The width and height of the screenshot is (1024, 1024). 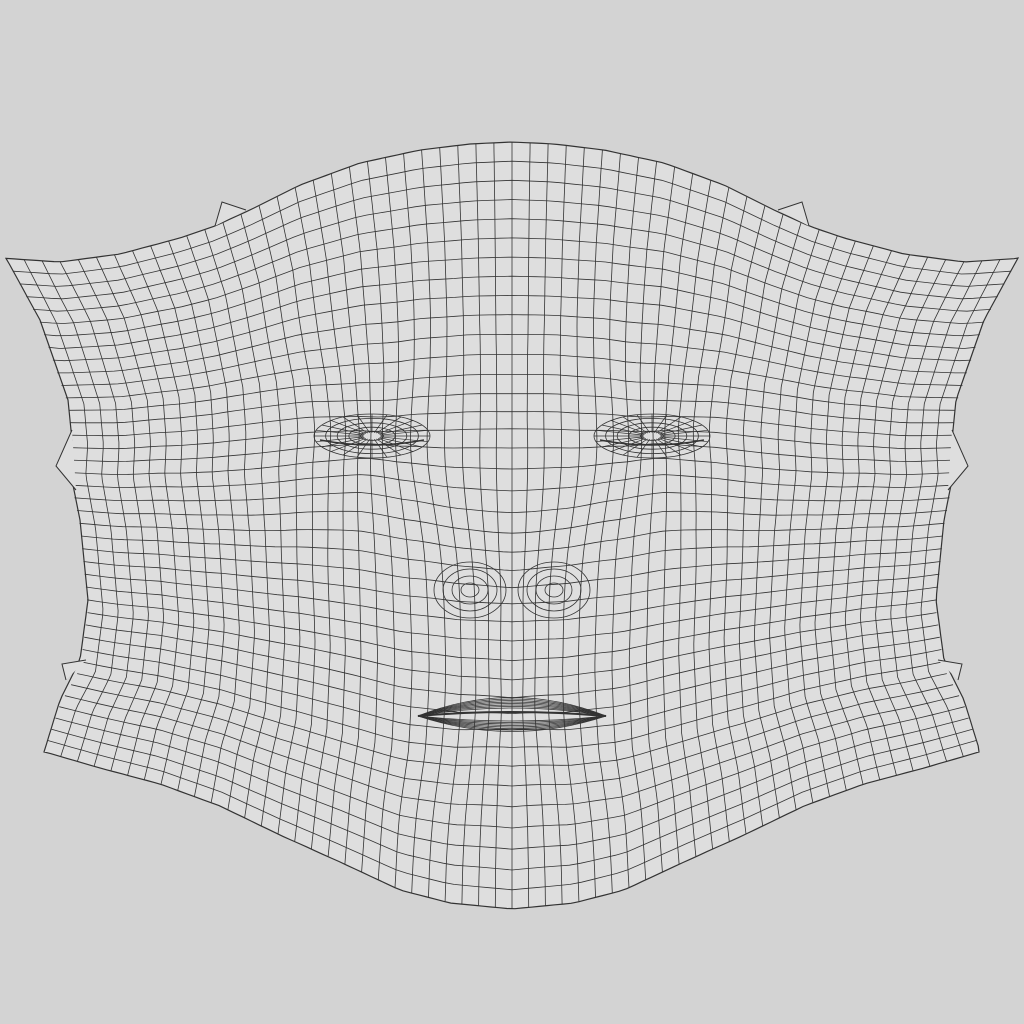 I want to click on left-eyelid-slit, so click(x=372, y=442).